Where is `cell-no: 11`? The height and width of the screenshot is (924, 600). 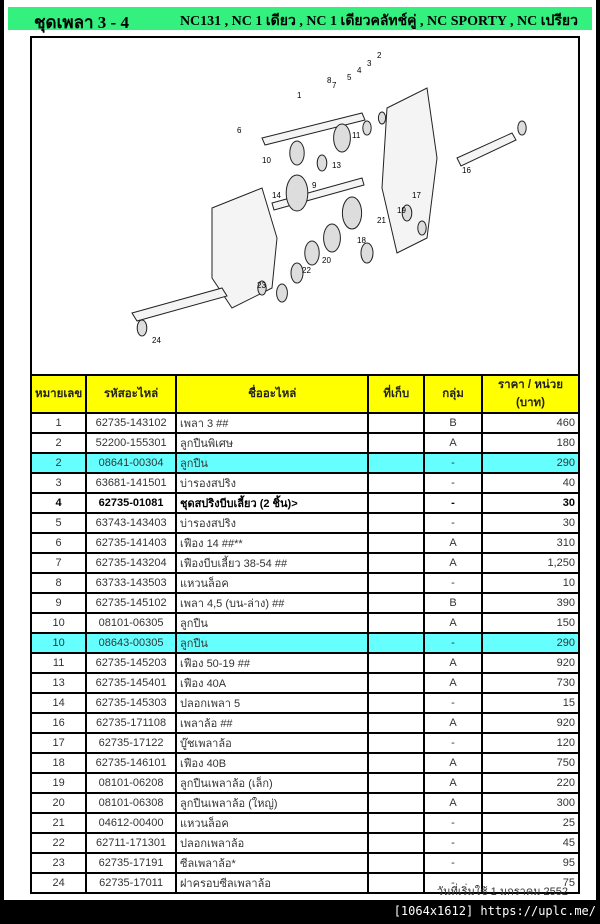
cell-no: 11 is located at coordinates (58, 663).